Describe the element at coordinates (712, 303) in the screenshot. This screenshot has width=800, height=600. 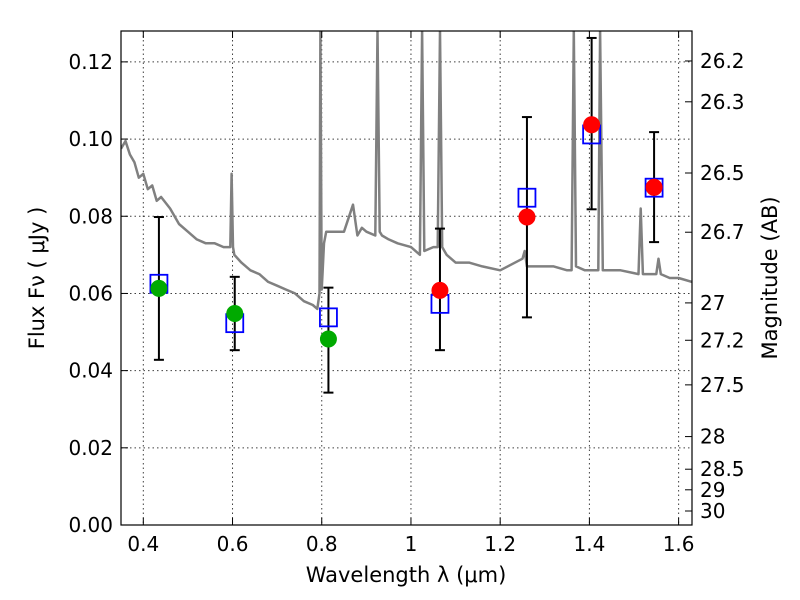
I see `mag-tick-label: 27` at that location.